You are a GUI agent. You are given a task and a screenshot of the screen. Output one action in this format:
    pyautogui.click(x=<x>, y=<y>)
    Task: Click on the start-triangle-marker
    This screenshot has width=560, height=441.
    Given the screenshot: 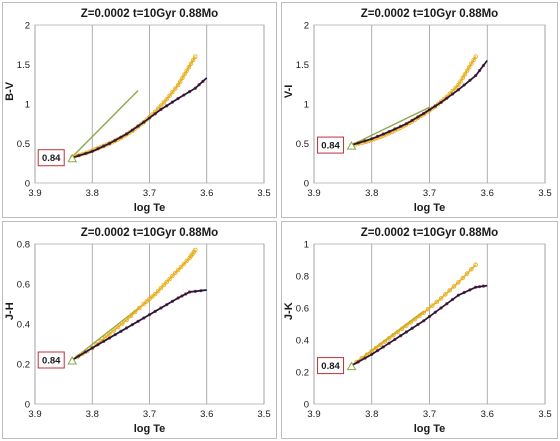 What is the action you would take?
    pyautogui.click(x=351, y=145)
    